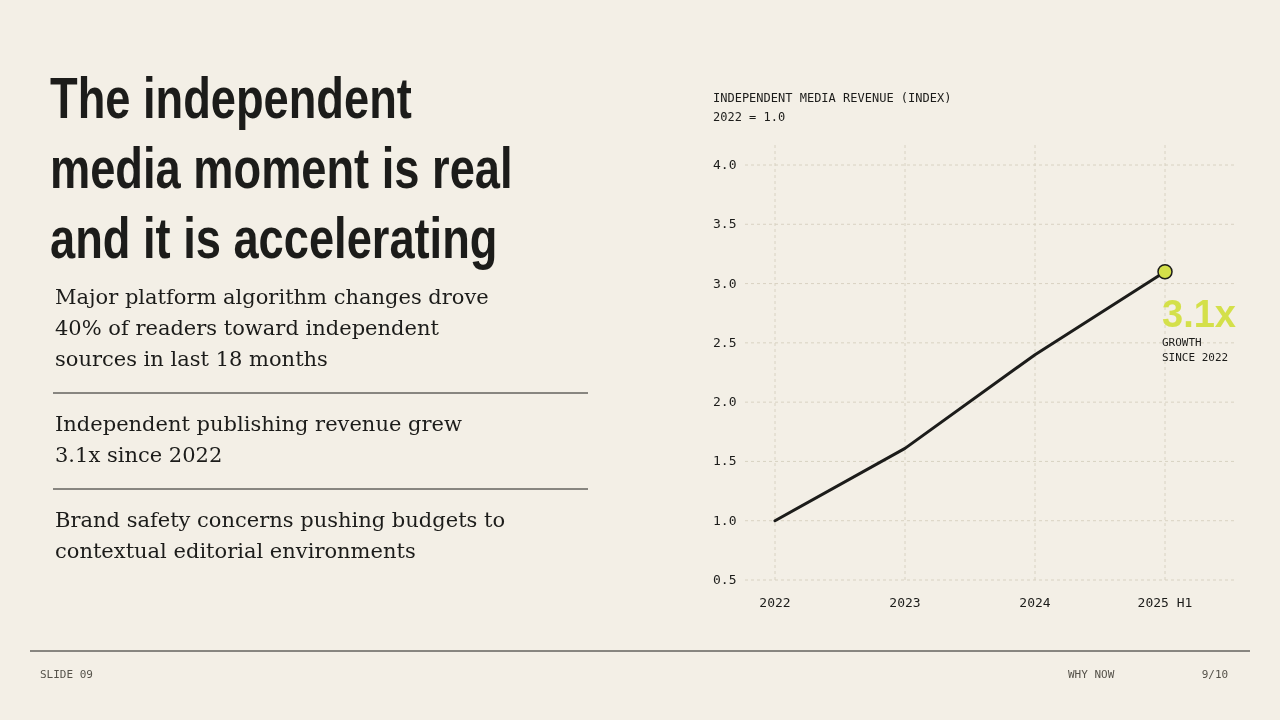 Image resolution: width=1280 pixels, height=720 pixels. What do you see at coordinates (725, 520) in the screenshot?
I see `y-tick-label: 1.0` at bounding box center [725, 520].